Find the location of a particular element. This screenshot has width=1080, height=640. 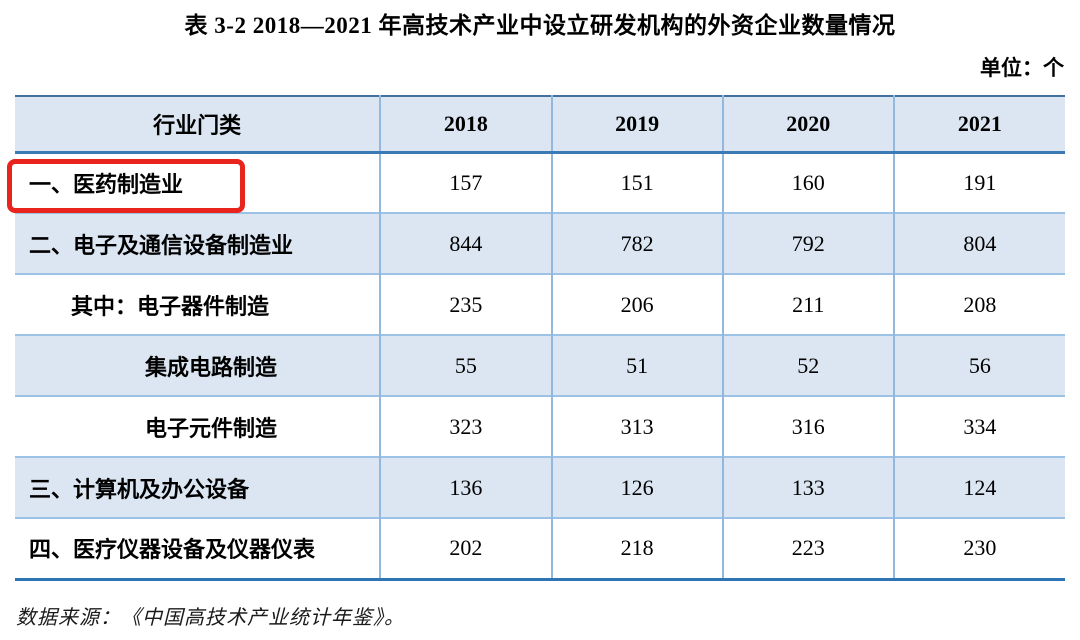

cell-value: 206 is located at coordinates (636, 304).